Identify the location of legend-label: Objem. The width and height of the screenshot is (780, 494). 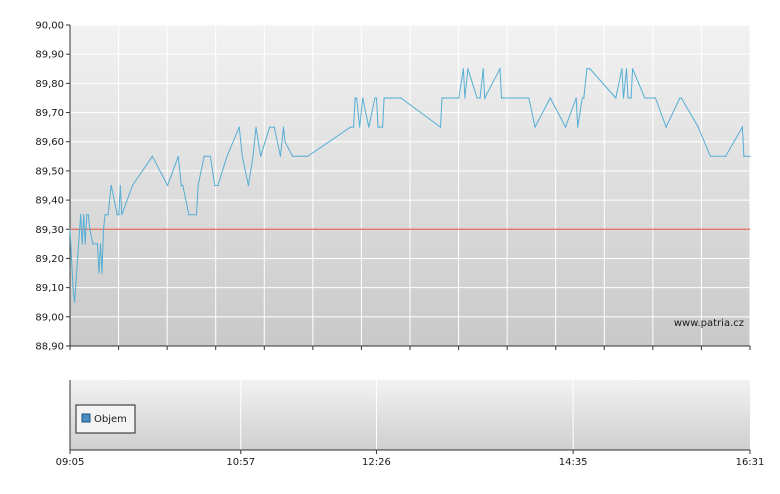
(110, 419).